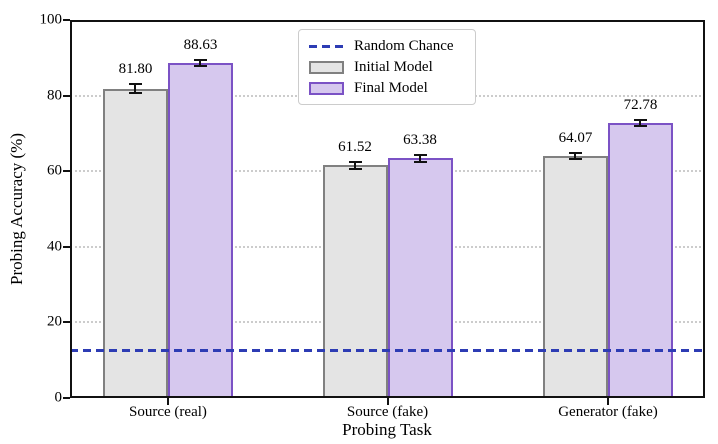  Describe the element at coordinates (58, 397) in the screenshot. I see `y-tick-label-0: 0` at that location.